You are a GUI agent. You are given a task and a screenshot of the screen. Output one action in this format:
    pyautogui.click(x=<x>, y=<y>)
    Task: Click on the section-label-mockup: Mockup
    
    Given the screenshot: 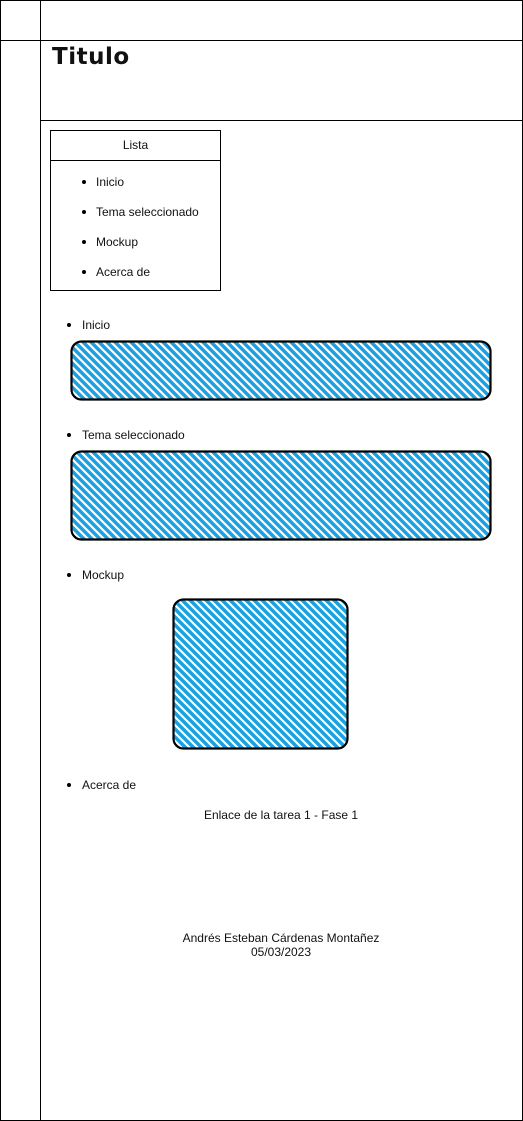 What is the action you would take?
    pyautogui.click(x=96, y=575)
    